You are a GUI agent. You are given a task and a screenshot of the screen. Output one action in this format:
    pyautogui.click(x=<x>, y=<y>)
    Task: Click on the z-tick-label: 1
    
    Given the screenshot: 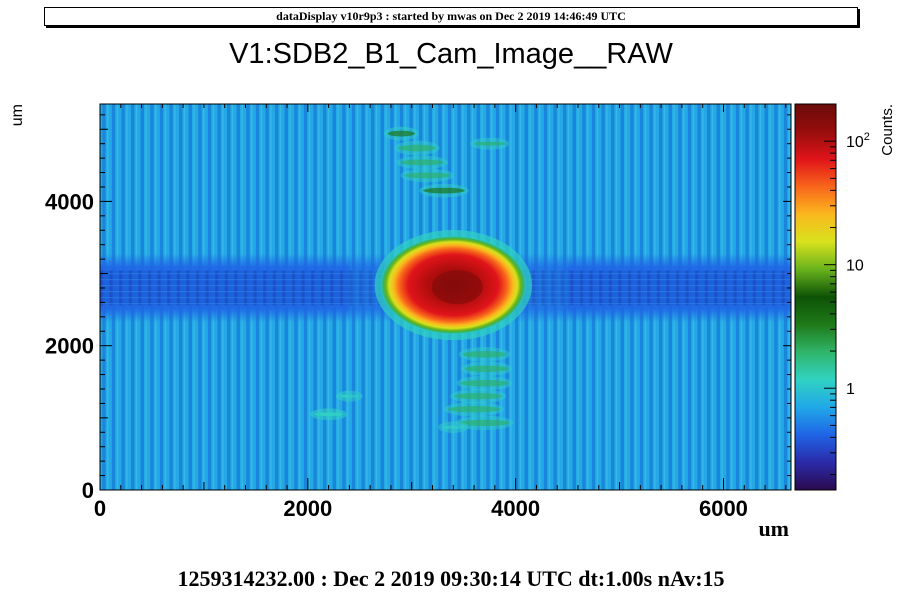 What is the action you would take?
    pyautogui.click(x=850, y=389)
    